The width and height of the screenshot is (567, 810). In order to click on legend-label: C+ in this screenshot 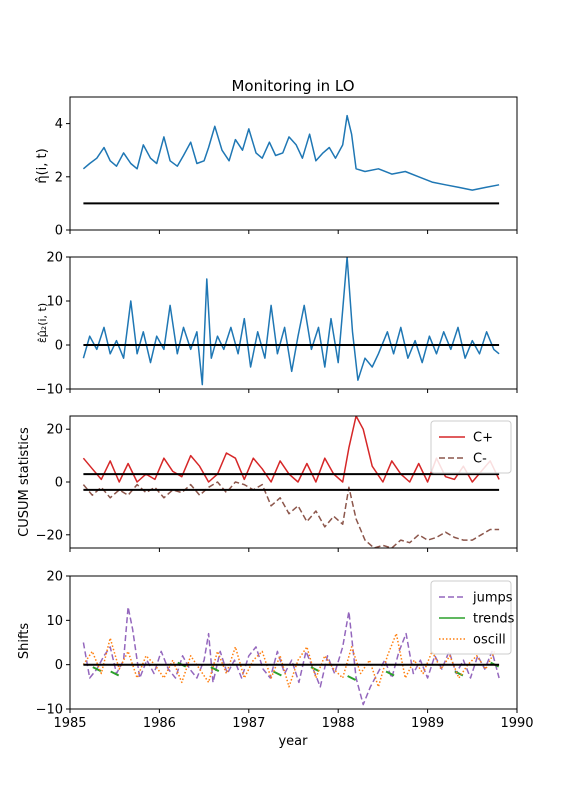, I will do `click(483, 438)`.